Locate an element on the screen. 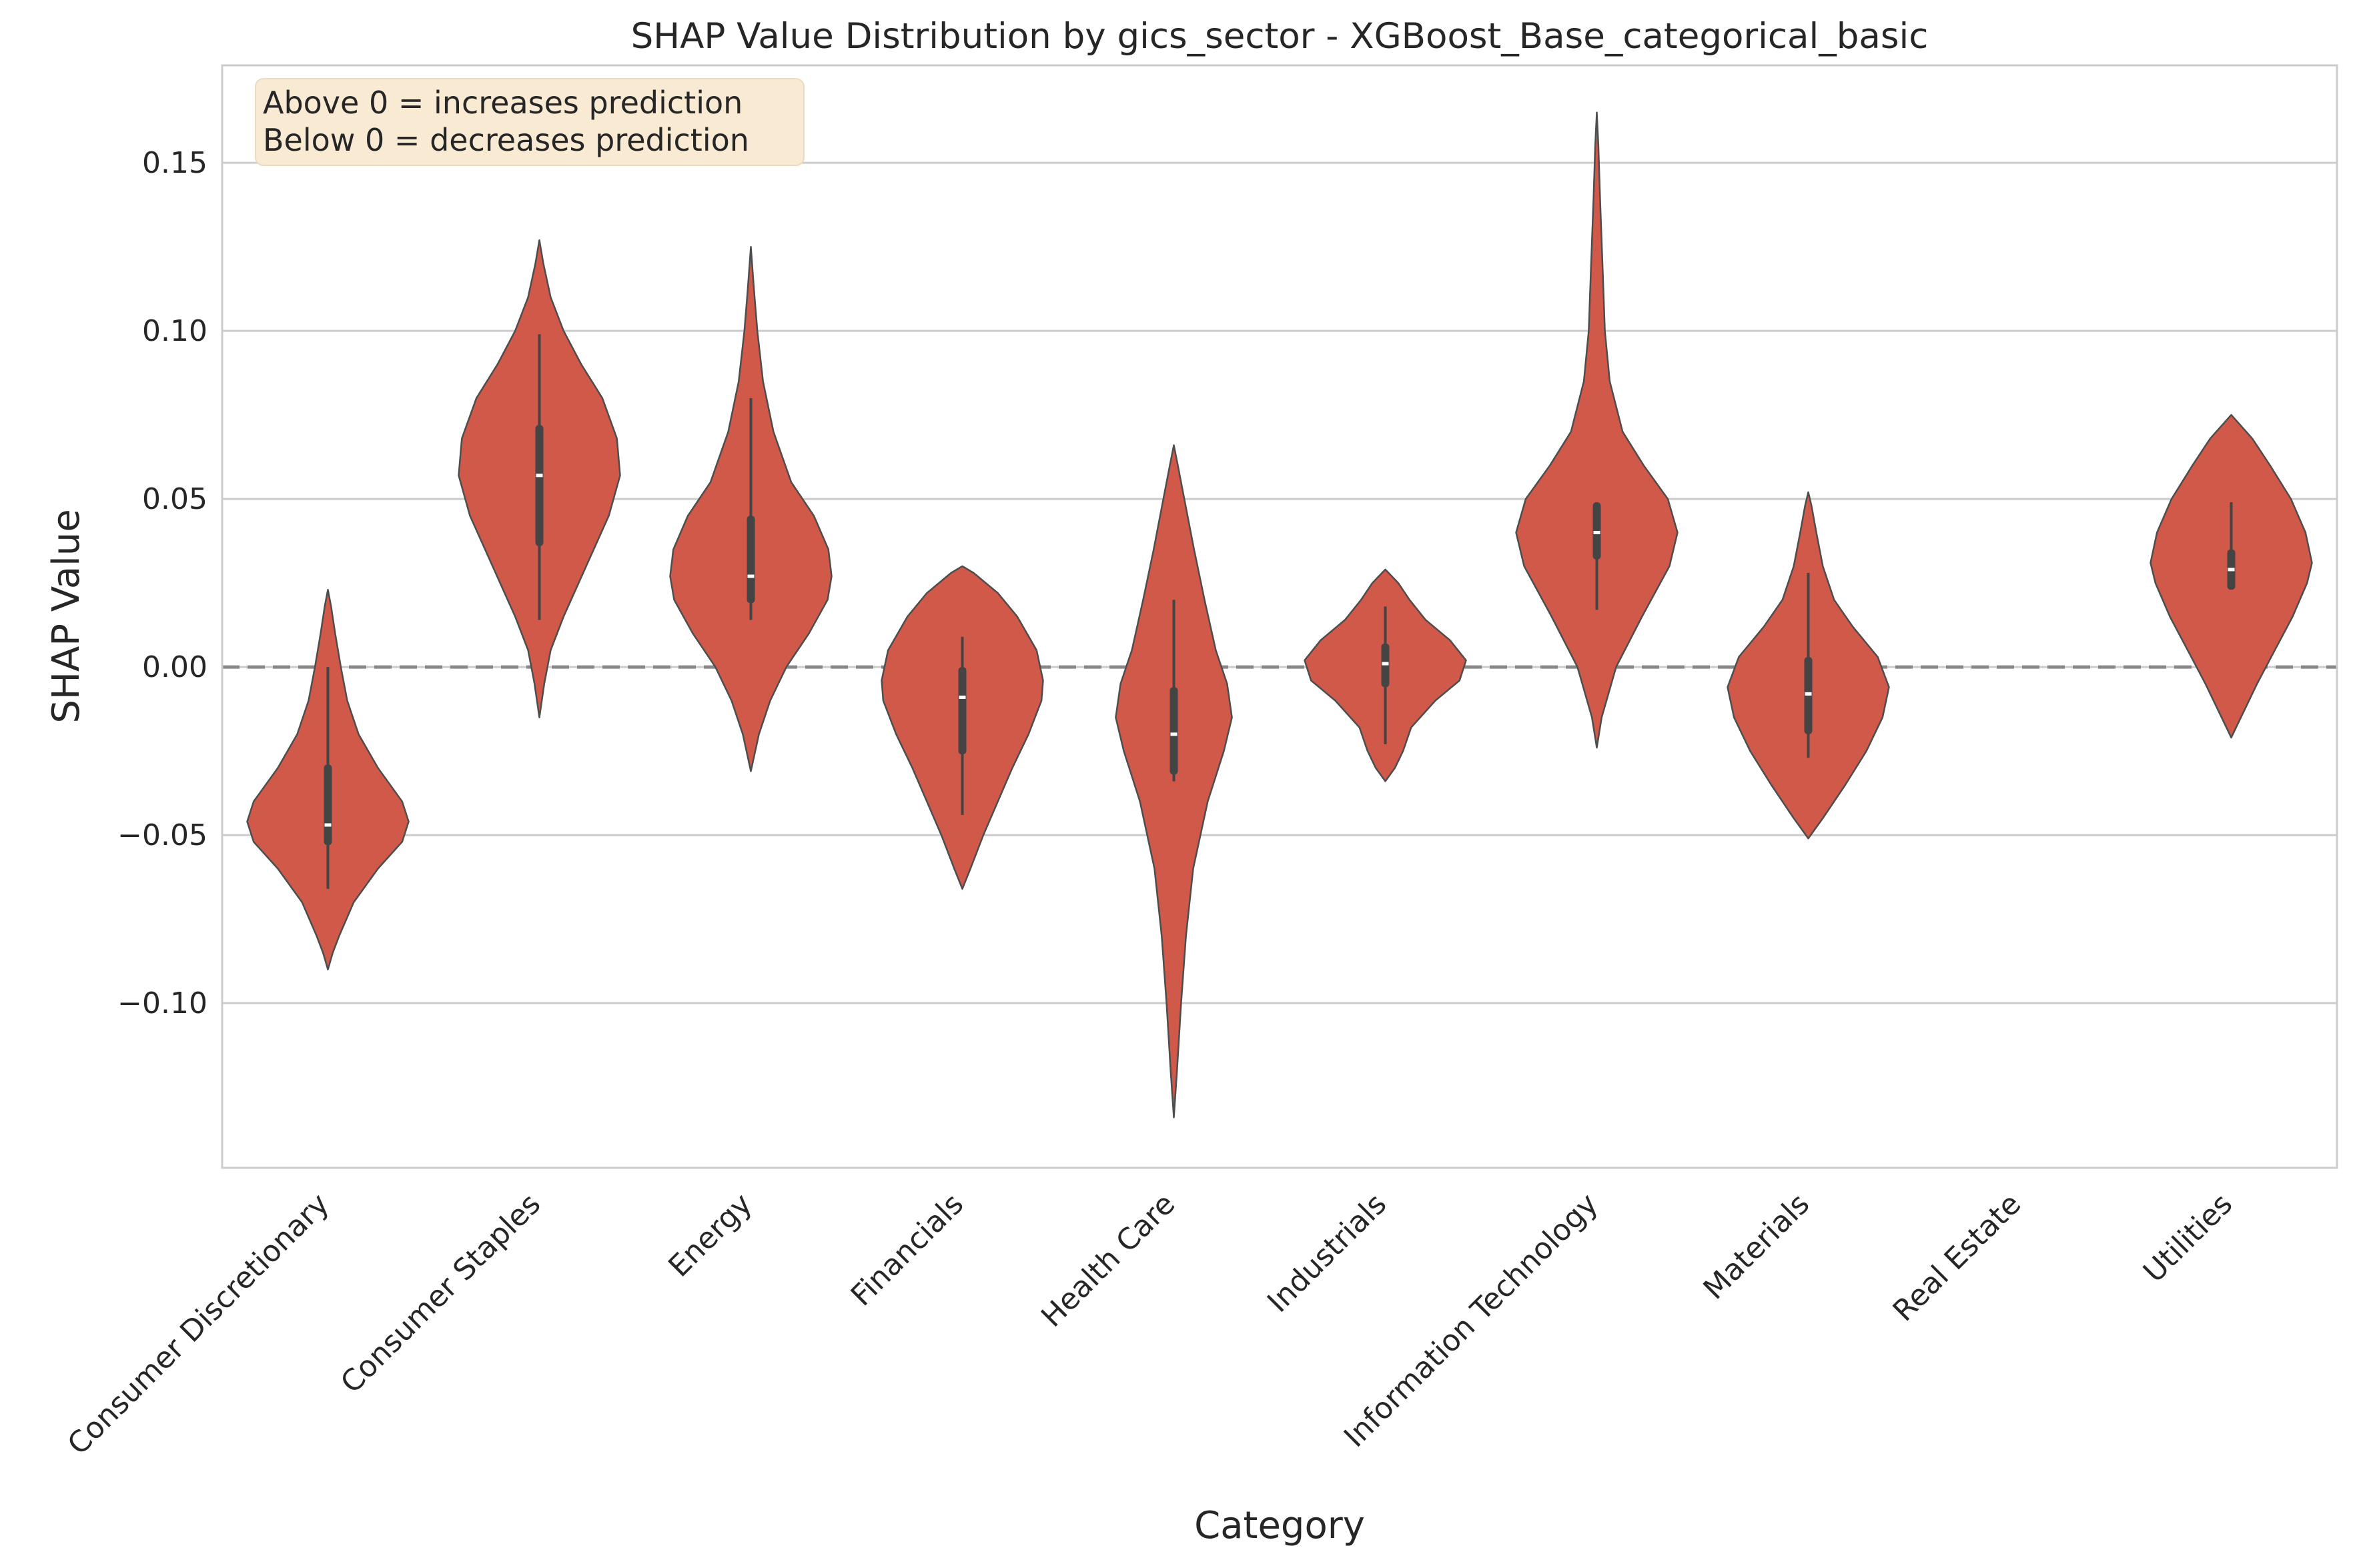  annotation-background is located at coordinates (530, 122).